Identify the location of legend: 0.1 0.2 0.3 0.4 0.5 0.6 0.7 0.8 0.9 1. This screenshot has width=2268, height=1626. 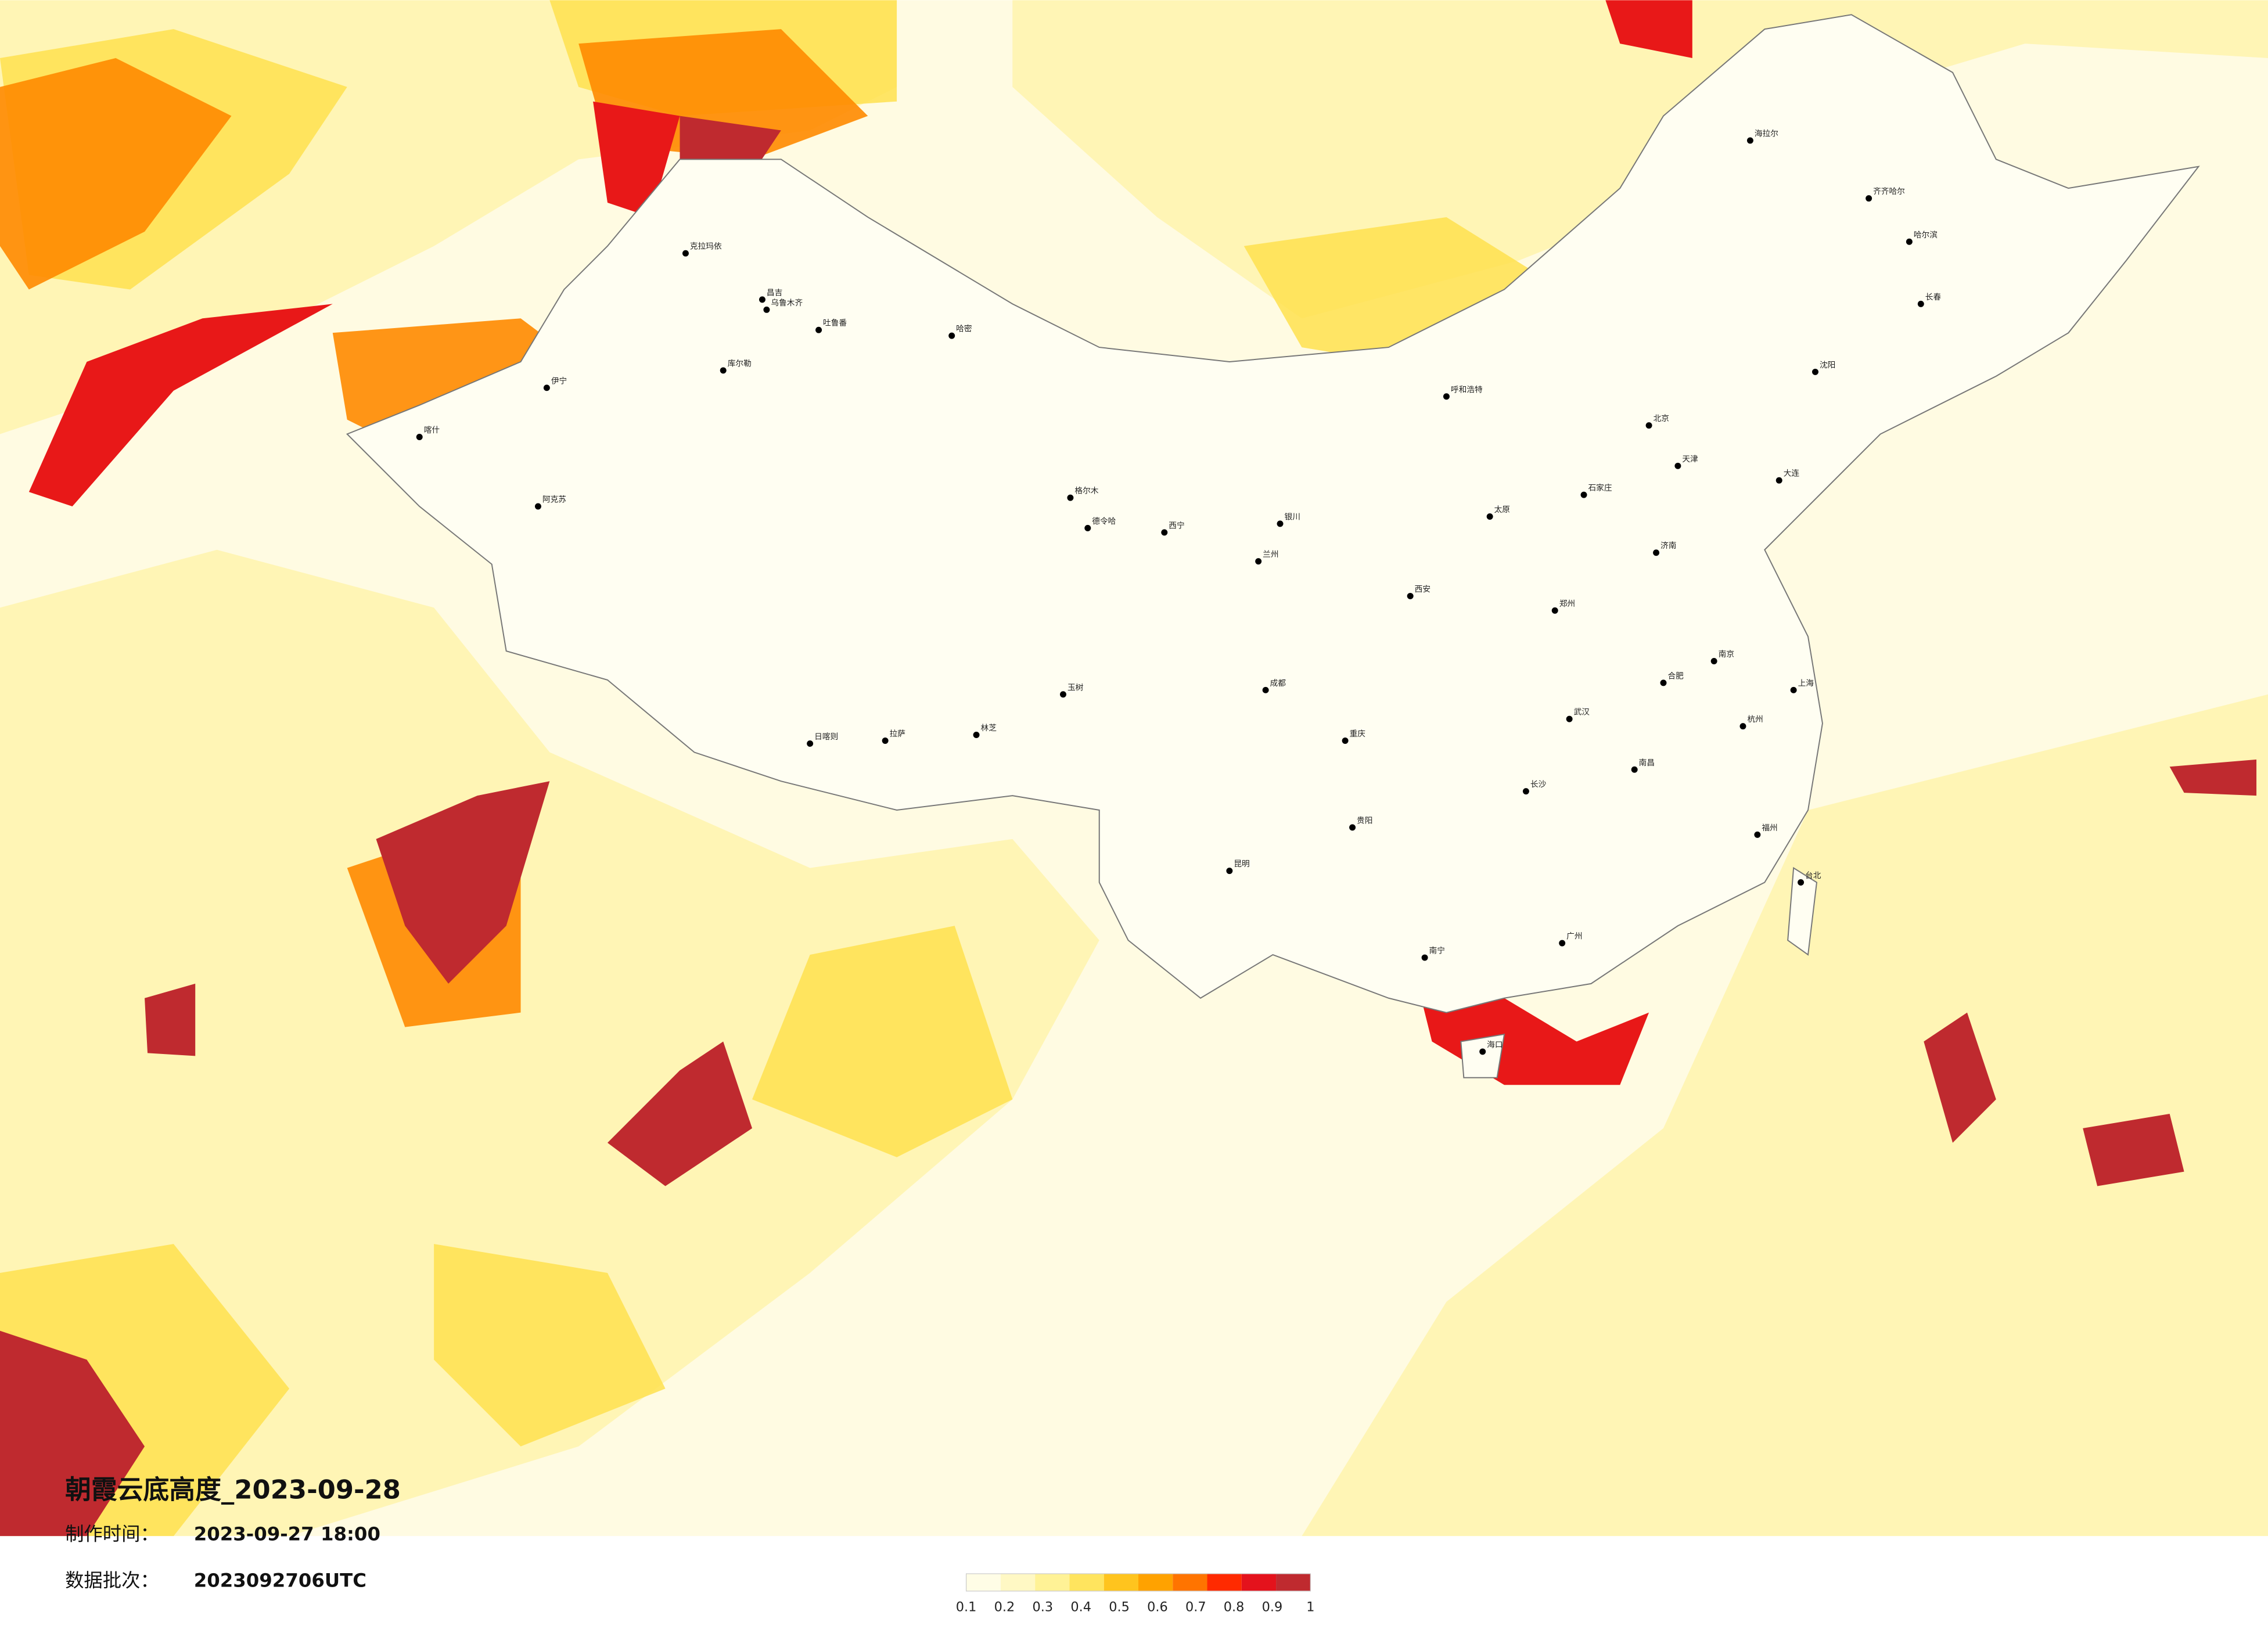
(1135, 1594).